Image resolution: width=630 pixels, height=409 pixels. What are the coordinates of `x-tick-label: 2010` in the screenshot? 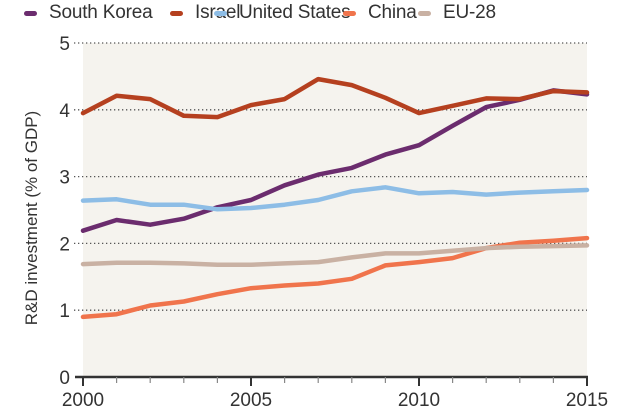 It's located at (419, 399).